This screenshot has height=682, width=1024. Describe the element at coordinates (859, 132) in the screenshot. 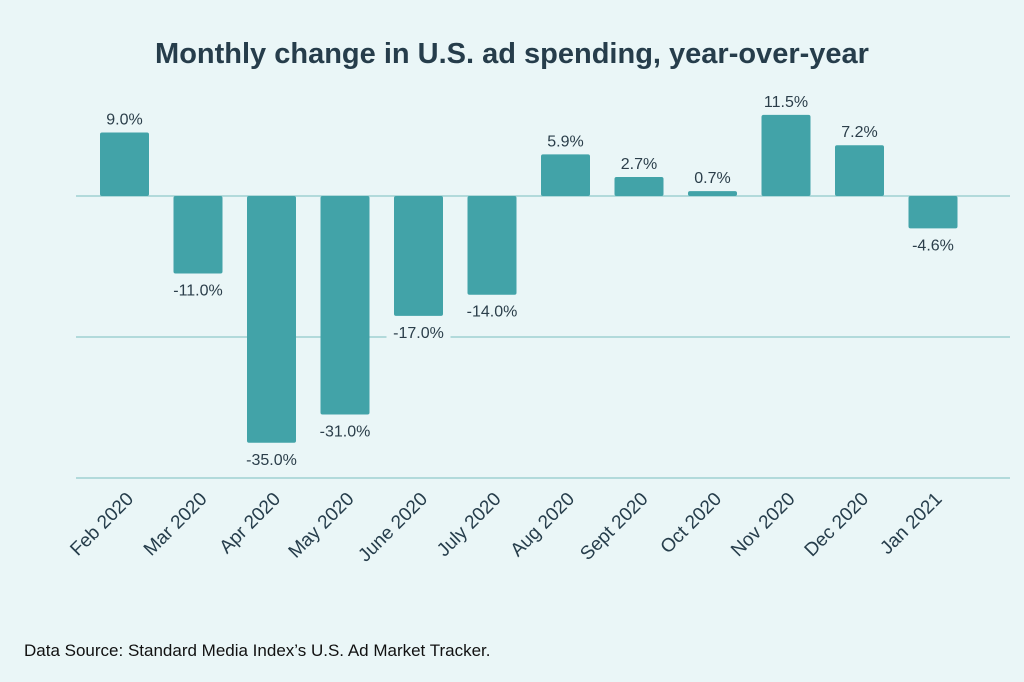

I see `data-label: 7.2%` at that location.